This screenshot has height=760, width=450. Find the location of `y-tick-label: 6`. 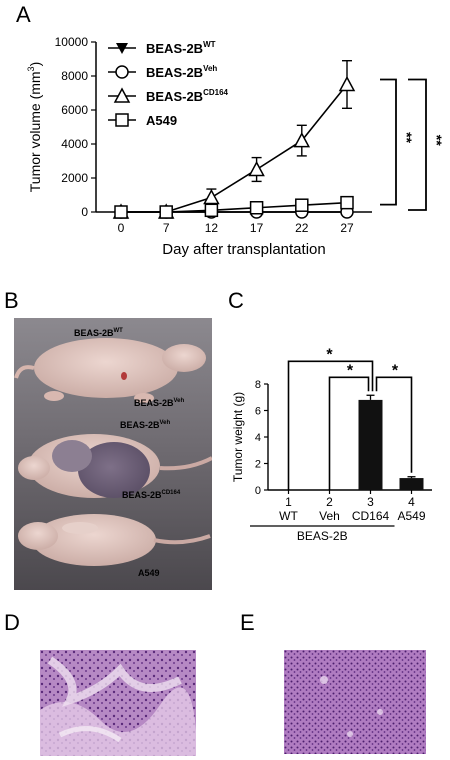

y-tick-label: 6 is located at coordinates (258, 412).